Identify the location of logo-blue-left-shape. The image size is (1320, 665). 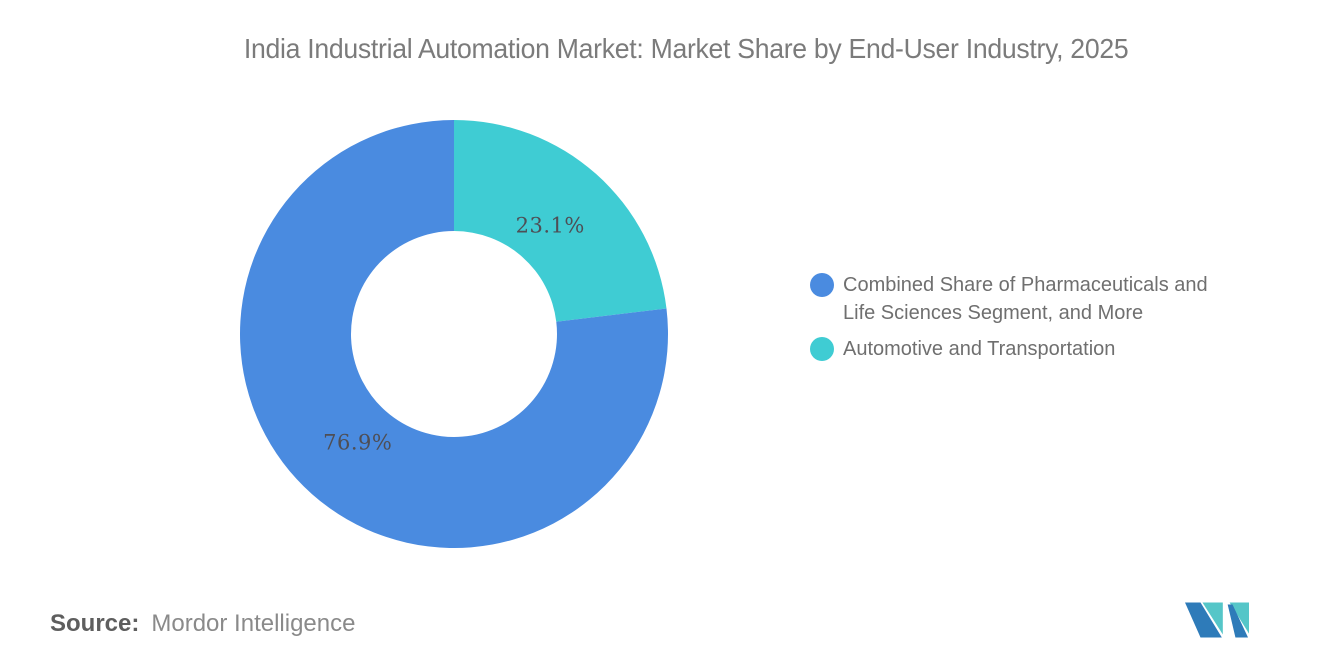
(1203, 620).